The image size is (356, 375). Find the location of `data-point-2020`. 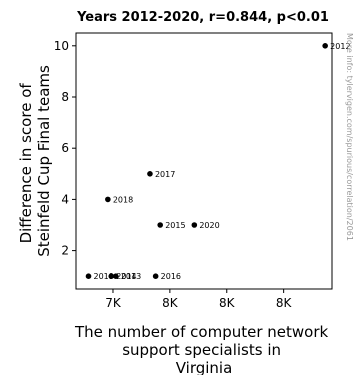

data-point-2020 is located at coordinates (194, 225).